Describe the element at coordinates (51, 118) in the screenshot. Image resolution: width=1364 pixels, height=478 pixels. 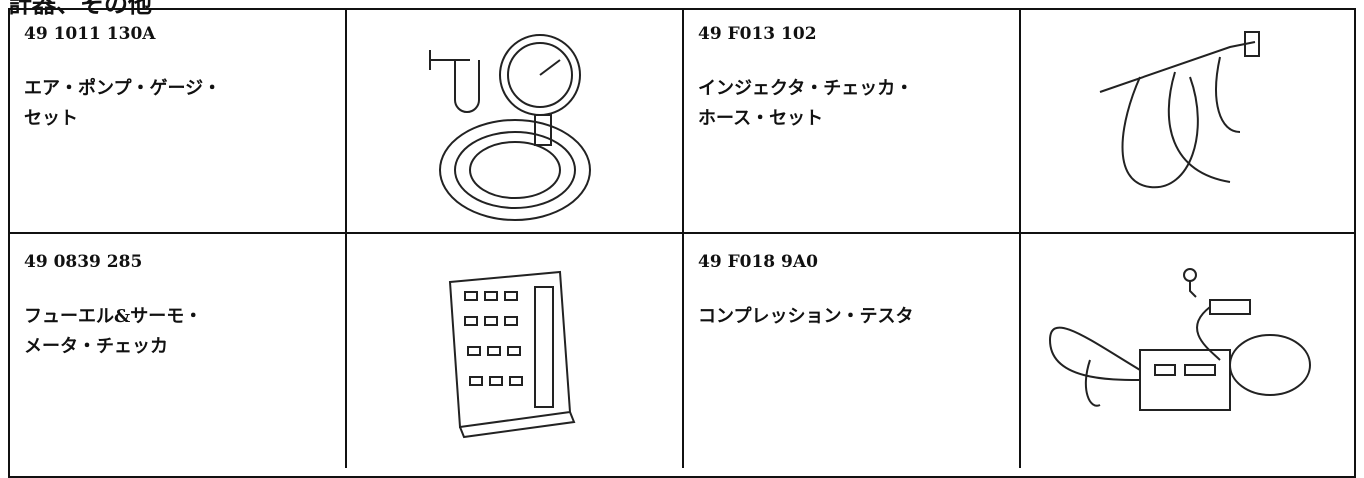
I see `name-line: セット` at that location.